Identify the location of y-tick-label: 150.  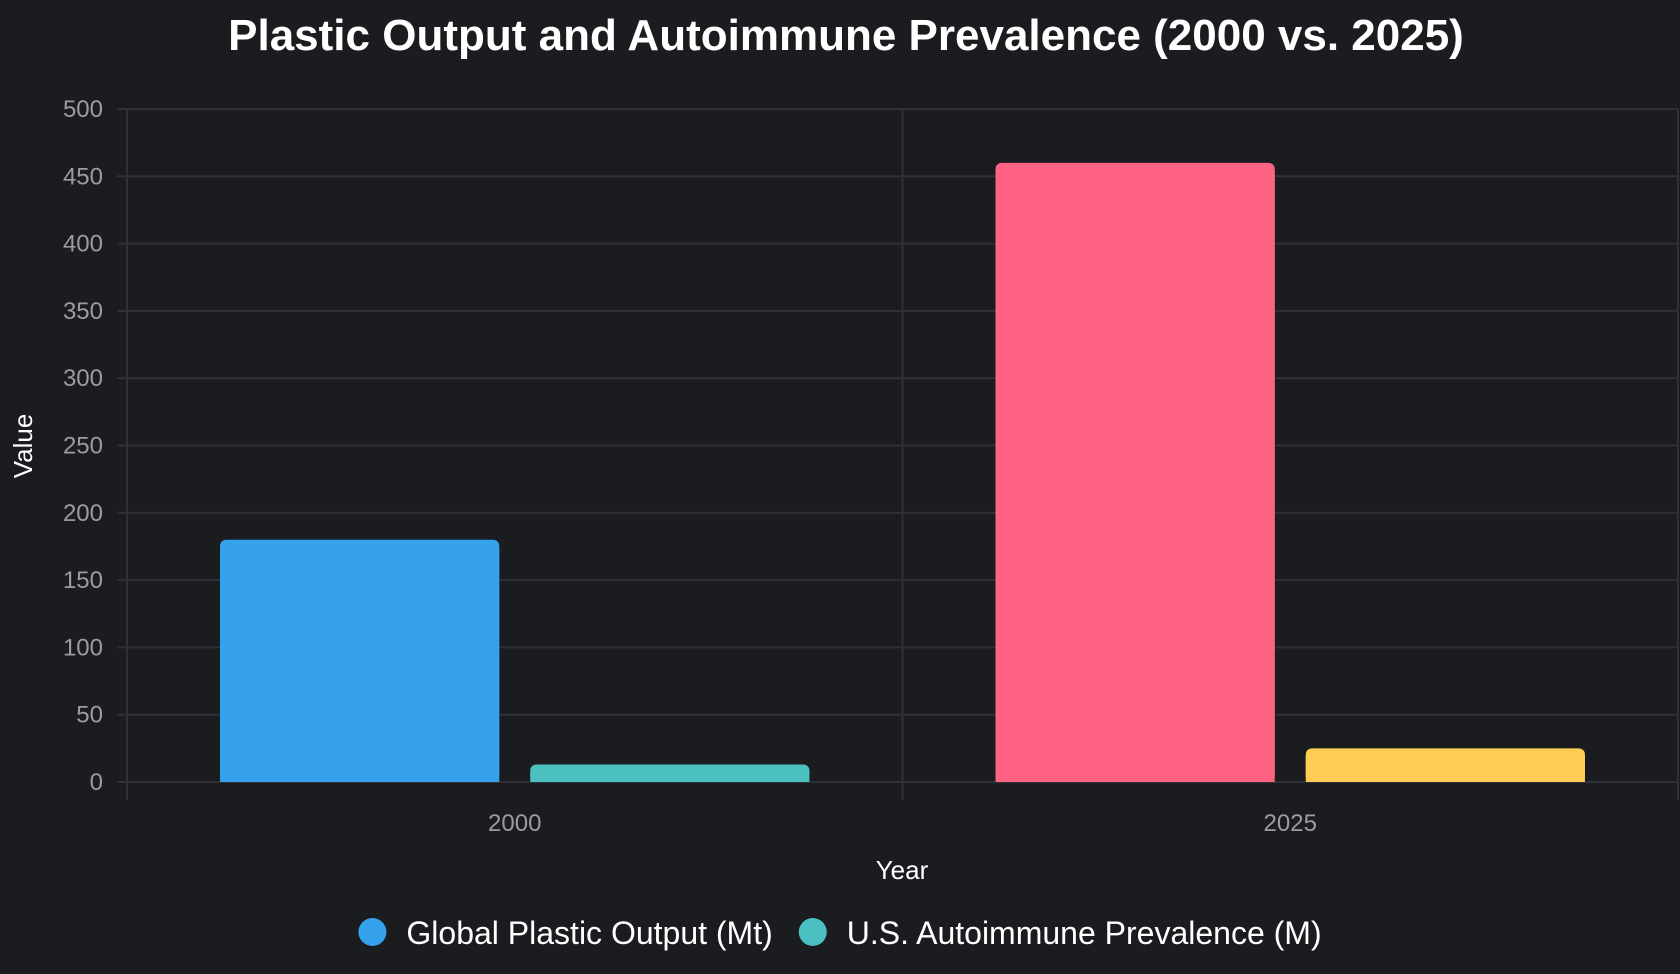
(83, 580).